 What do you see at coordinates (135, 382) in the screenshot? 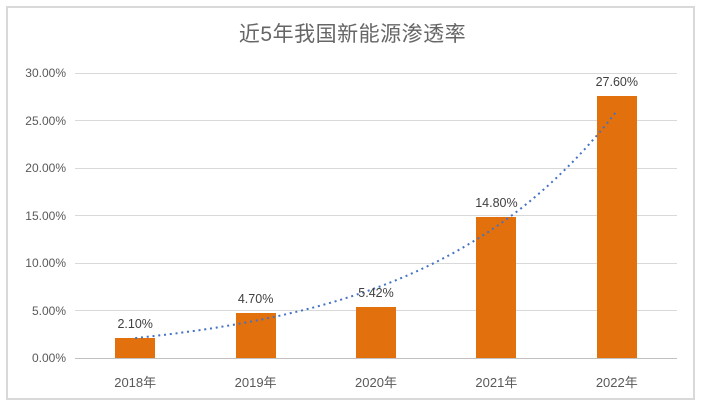
I see `x-tick-label: 2018年` at bounding box center [135, 382].